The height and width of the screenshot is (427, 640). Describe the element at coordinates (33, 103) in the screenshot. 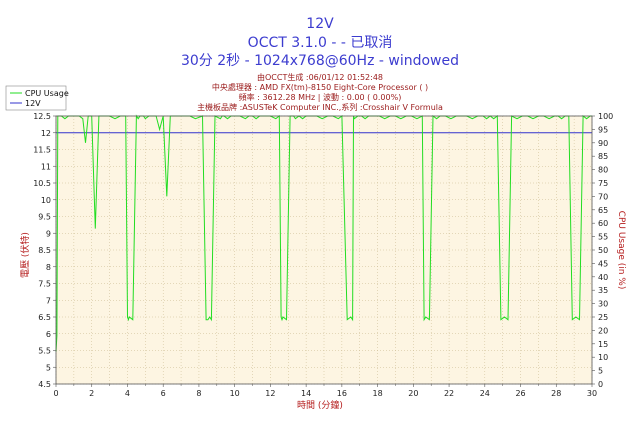

I see `legend-12v-label: 12V` at that location.